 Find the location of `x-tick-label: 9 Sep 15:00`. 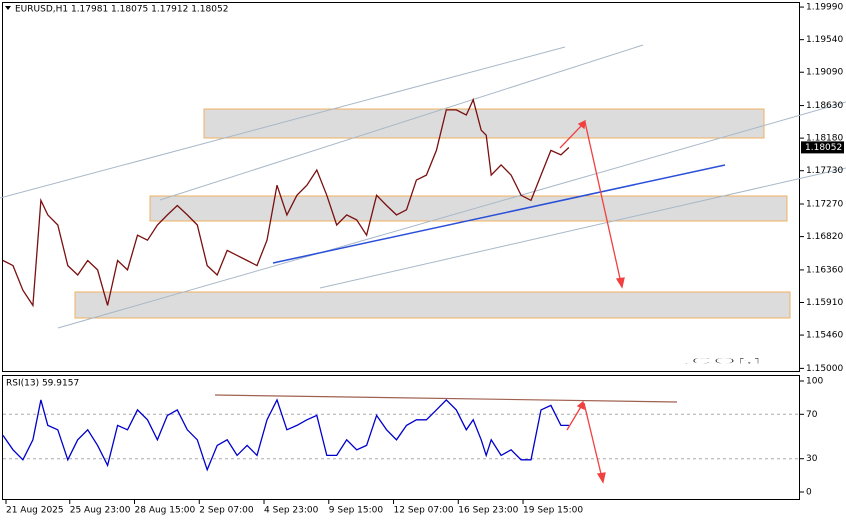

x-tick-label: 9 Sep 15:00 is located at coordinates (356, 511).